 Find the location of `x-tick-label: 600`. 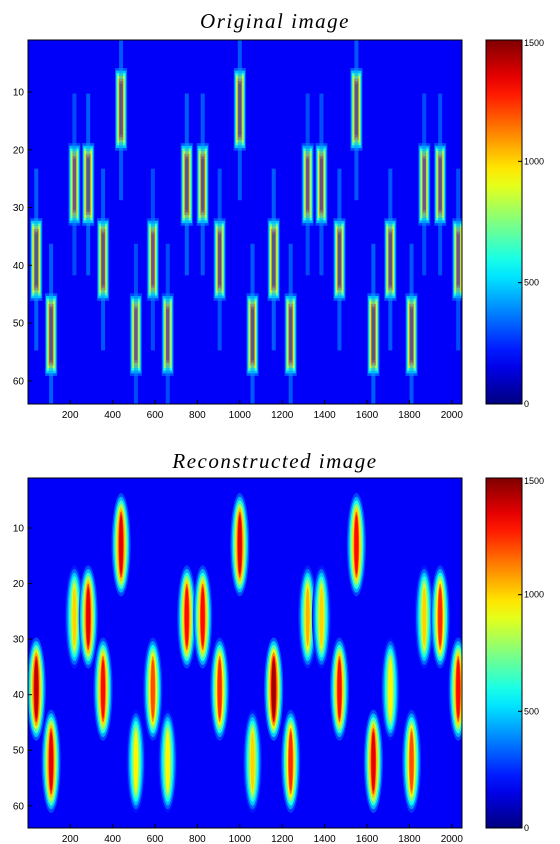

x-tick-label: 600 is located at coordinates (155, 415).